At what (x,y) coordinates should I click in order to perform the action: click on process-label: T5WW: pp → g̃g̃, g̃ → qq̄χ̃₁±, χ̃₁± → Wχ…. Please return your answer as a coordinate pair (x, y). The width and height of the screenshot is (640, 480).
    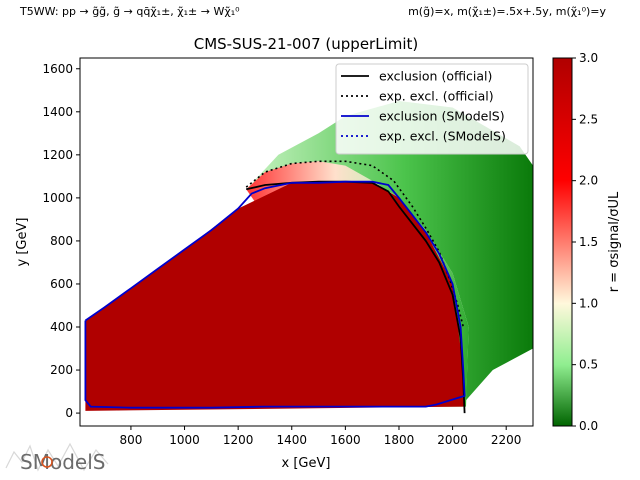
    Looking at the image, I should click on (129, 11).